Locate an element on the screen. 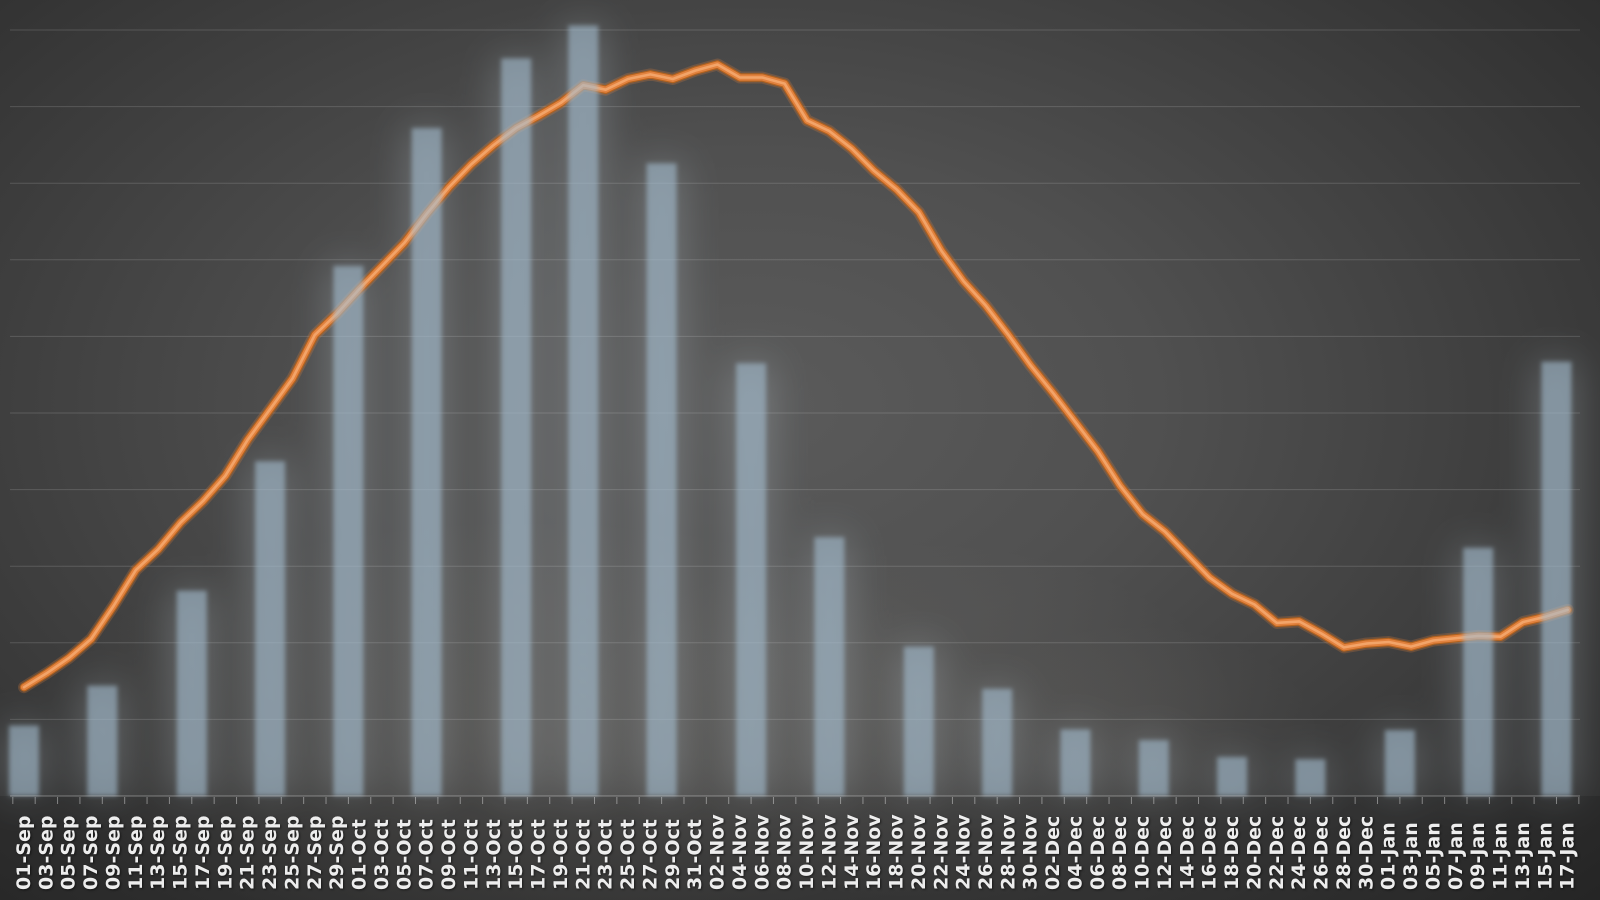  x-axis-label: 17-Jan is located at coordinates (1568, 856).